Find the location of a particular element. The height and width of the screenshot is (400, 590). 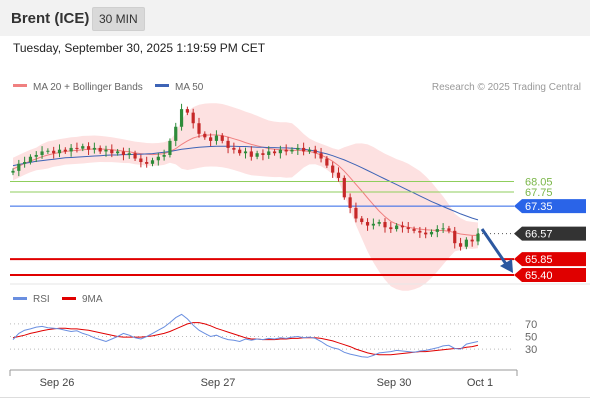

rsi-legend: RSI 9MA is located at coordinates (58, 299).